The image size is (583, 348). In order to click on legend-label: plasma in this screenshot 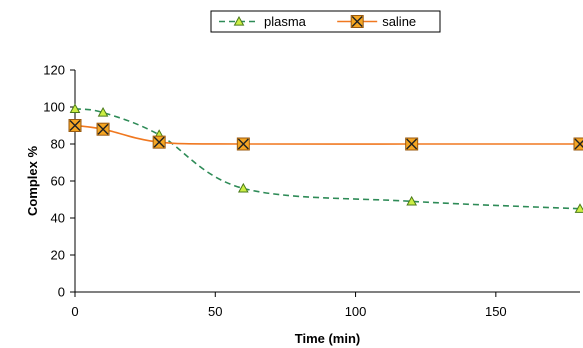, I will do `click(285, 21)`.